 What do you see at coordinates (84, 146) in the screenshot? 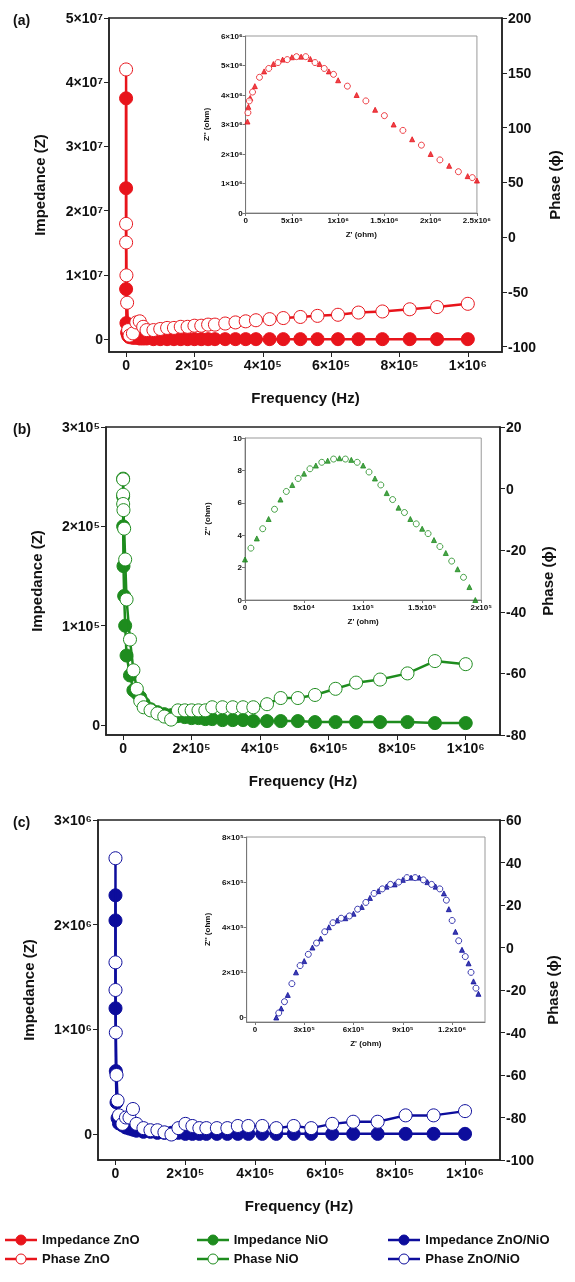
I see `y-tick-label: 3×10⁷` at bounding box center [84, 146].